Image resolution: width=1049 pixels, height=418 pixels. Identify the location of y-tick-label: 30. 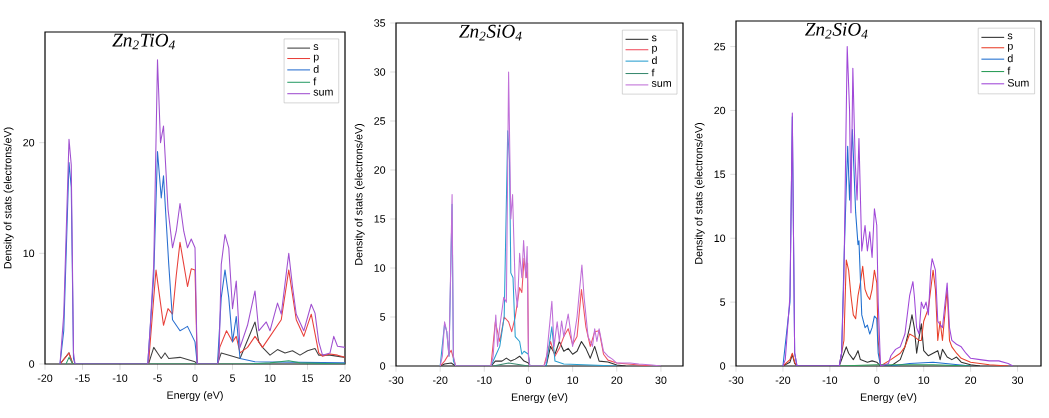
(380, 72).